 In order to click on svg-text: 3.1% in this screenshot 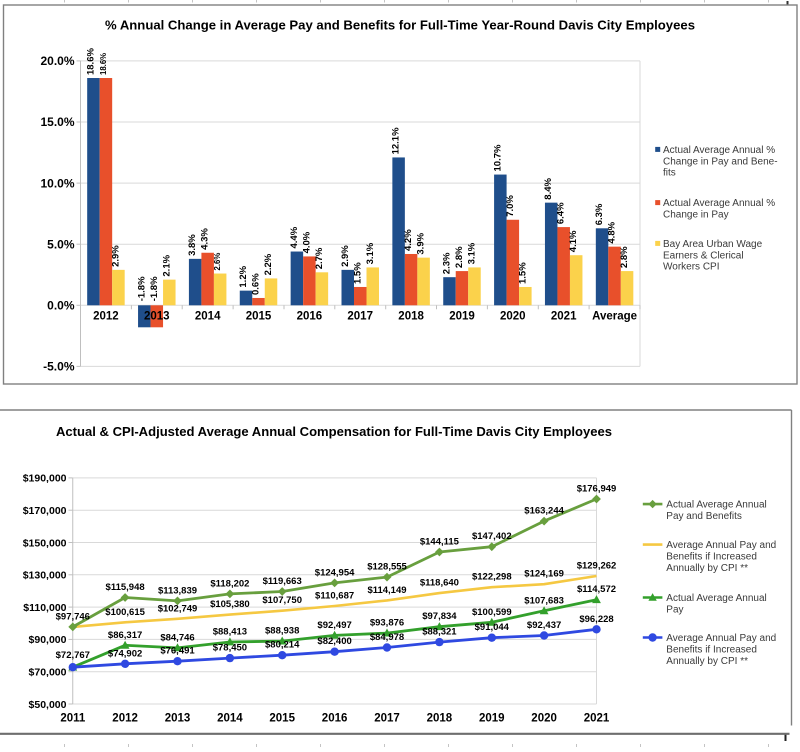, I will do `click(472, 253)`.